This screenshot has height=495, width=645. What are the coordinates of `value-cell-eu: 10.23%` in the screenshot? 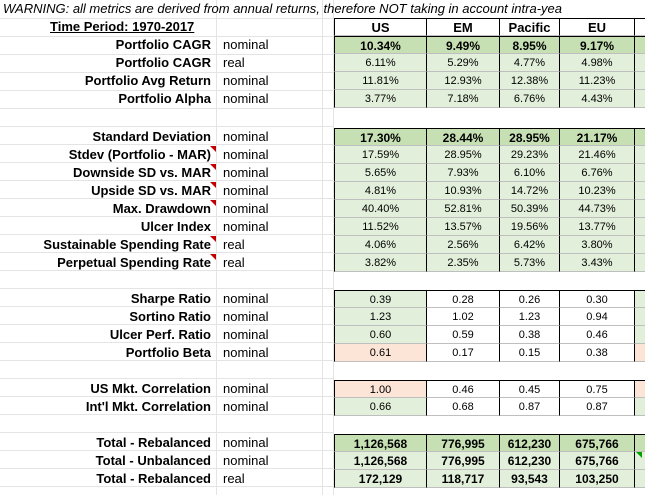 It's located at (597, 191).